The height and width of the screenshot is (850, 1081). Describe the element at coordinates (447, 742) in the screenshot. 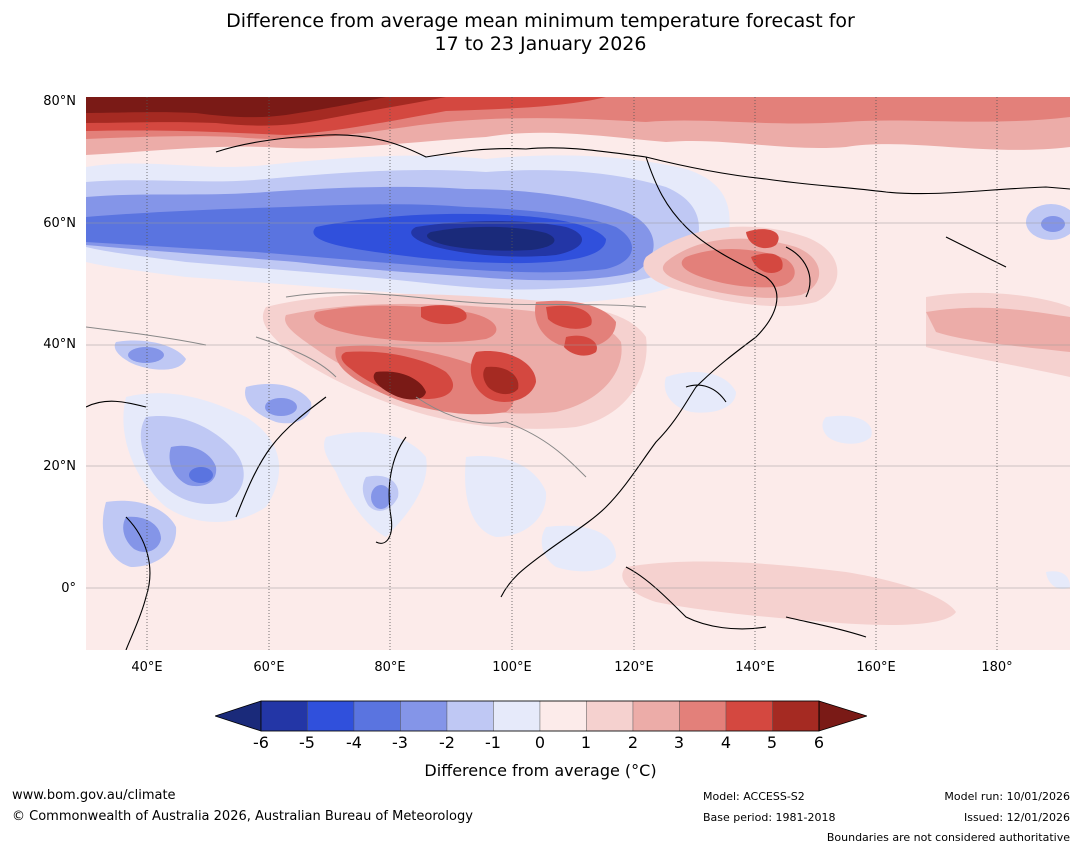

I see `colorbar-tick-label: -2` at that location.